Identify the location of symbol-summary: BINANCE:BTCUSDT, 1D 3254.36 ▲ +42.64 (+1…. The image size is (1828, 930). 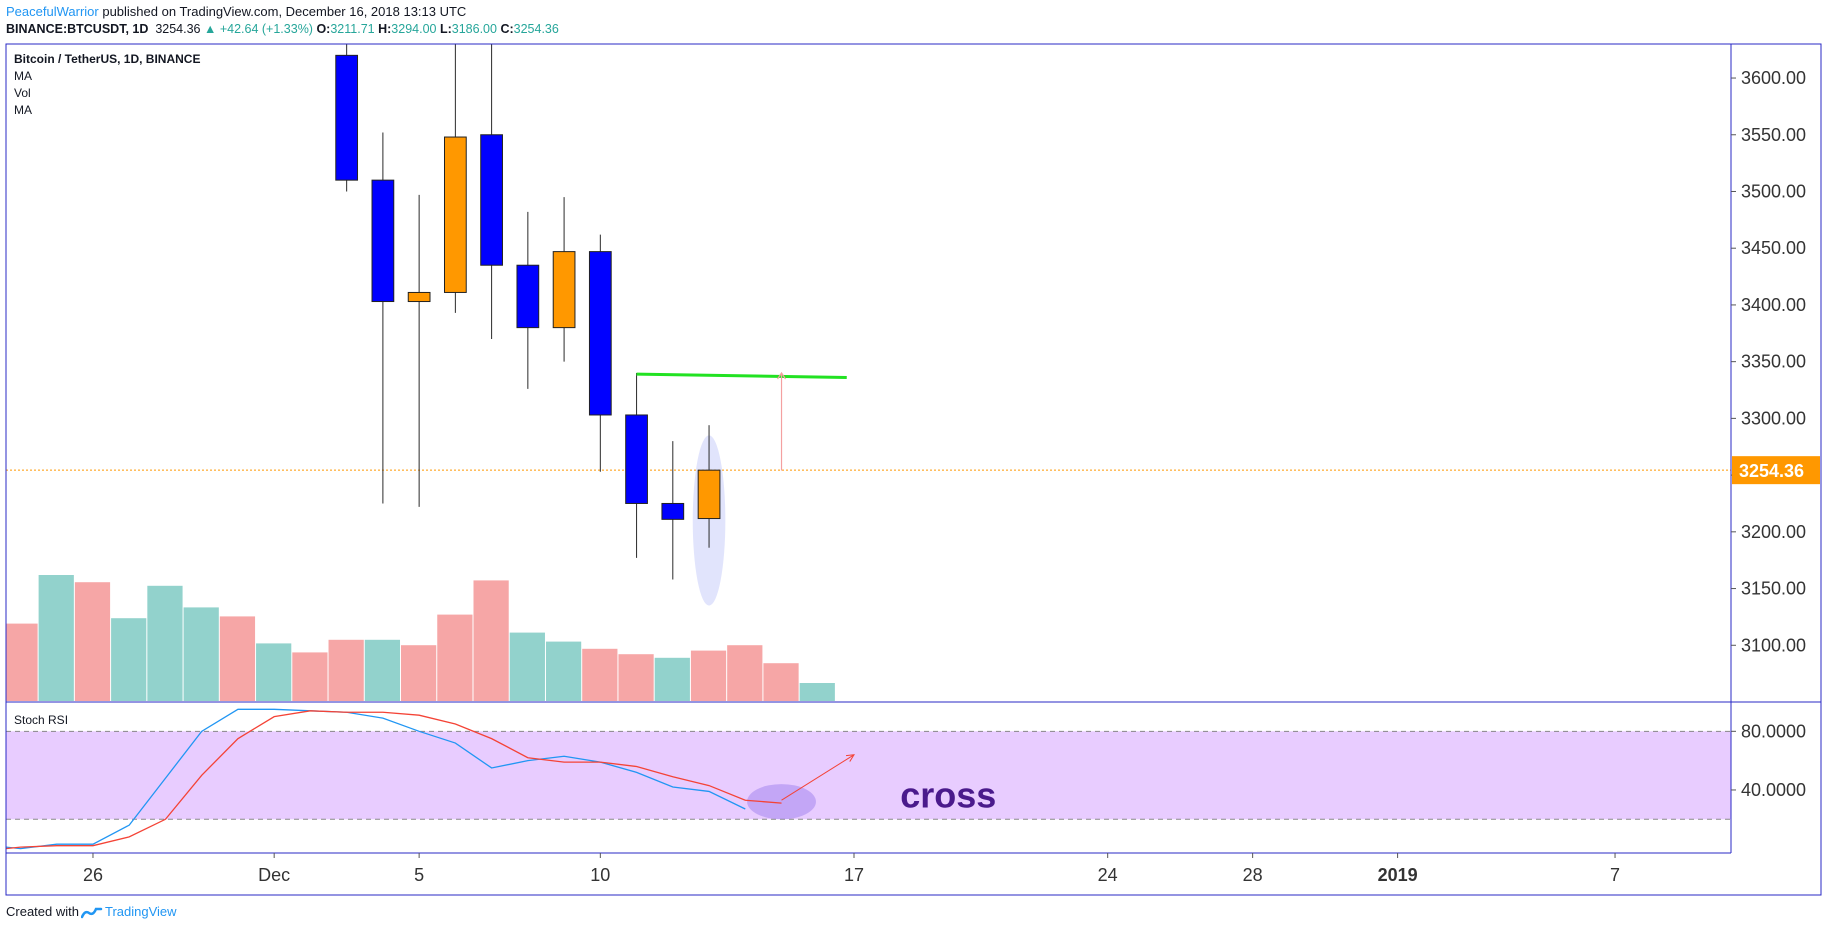
(282, 29).